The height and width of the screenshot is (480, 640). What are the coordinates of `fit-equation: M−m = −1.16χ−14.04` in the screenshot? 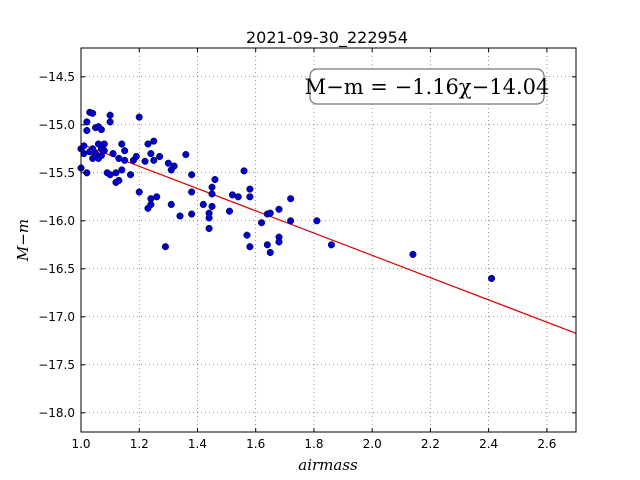 It's located at (427, 87).